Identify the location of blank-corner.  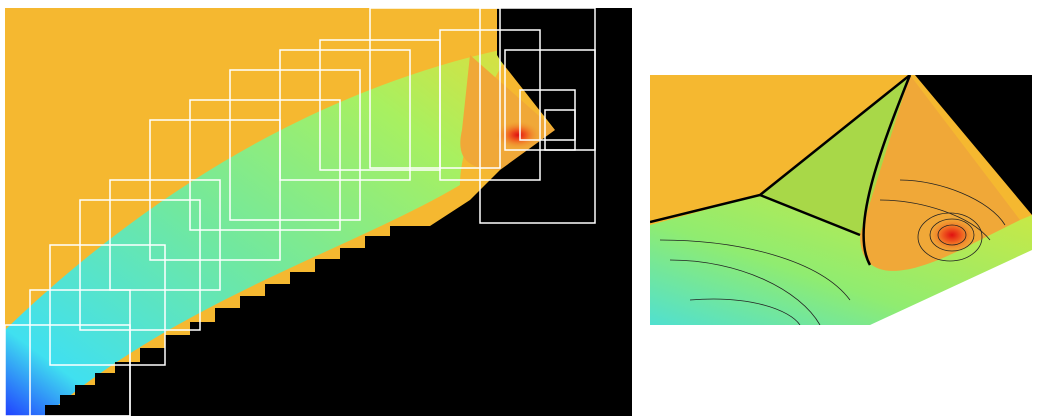
(951, 287).